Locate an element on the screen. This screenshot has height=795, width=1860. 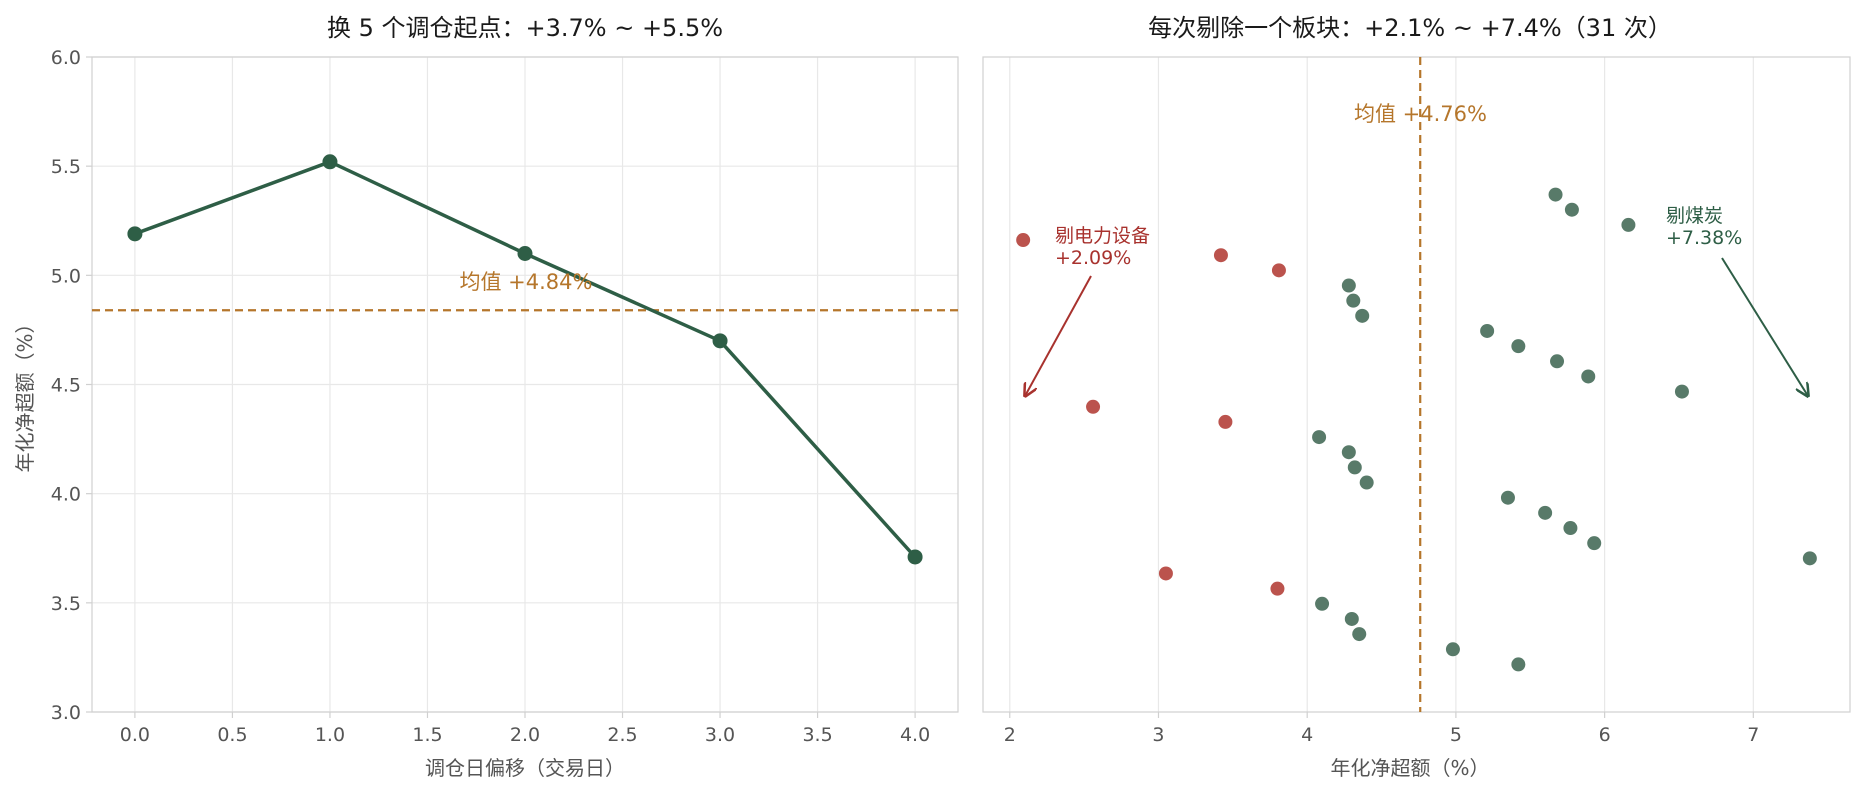
right-x-tick-label: 2 is located at coordinates (1010, 735).